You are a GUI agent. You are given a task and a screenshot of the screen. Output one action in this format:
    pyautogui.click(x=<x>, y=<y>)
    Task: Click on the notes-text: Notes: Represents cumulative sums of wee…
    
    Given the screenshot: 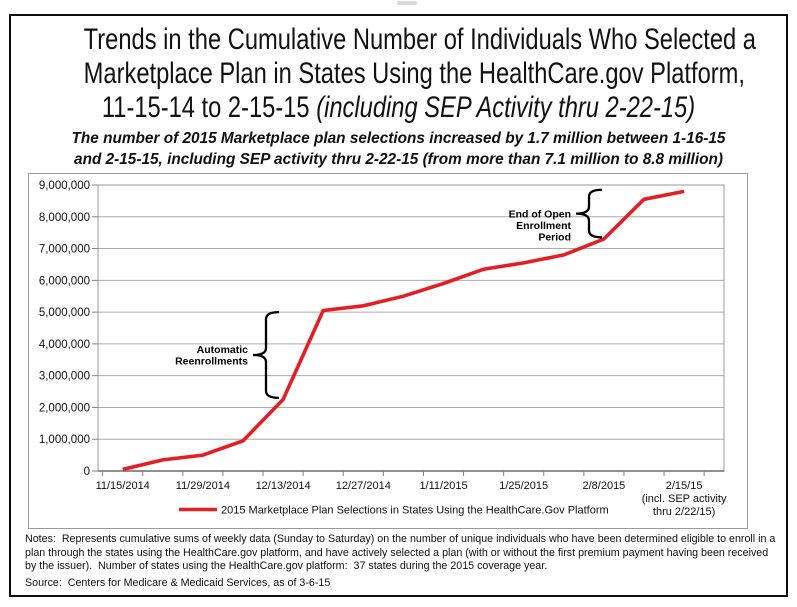 What is the action you would take?
    pyautogui.click(x=402, y=553)
    